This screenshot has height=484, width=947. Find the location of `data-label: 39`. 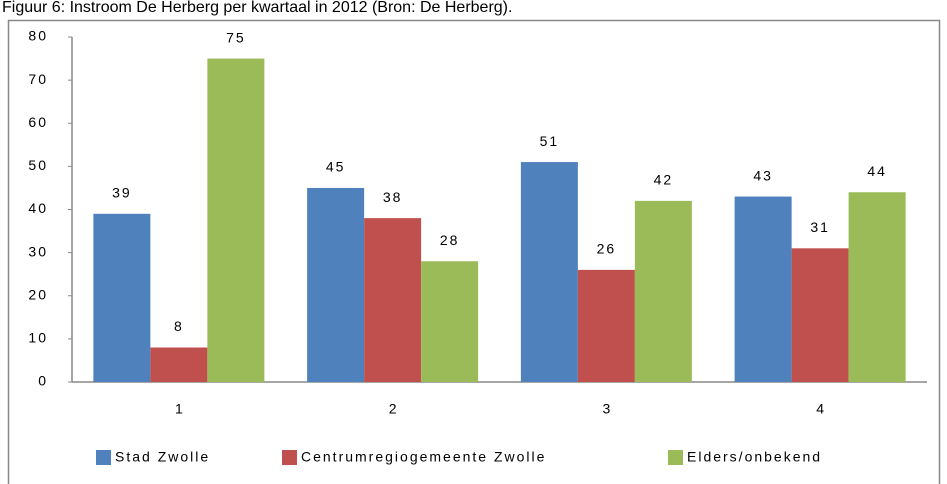

data-label: 39 is located at coordinates (122, 193).